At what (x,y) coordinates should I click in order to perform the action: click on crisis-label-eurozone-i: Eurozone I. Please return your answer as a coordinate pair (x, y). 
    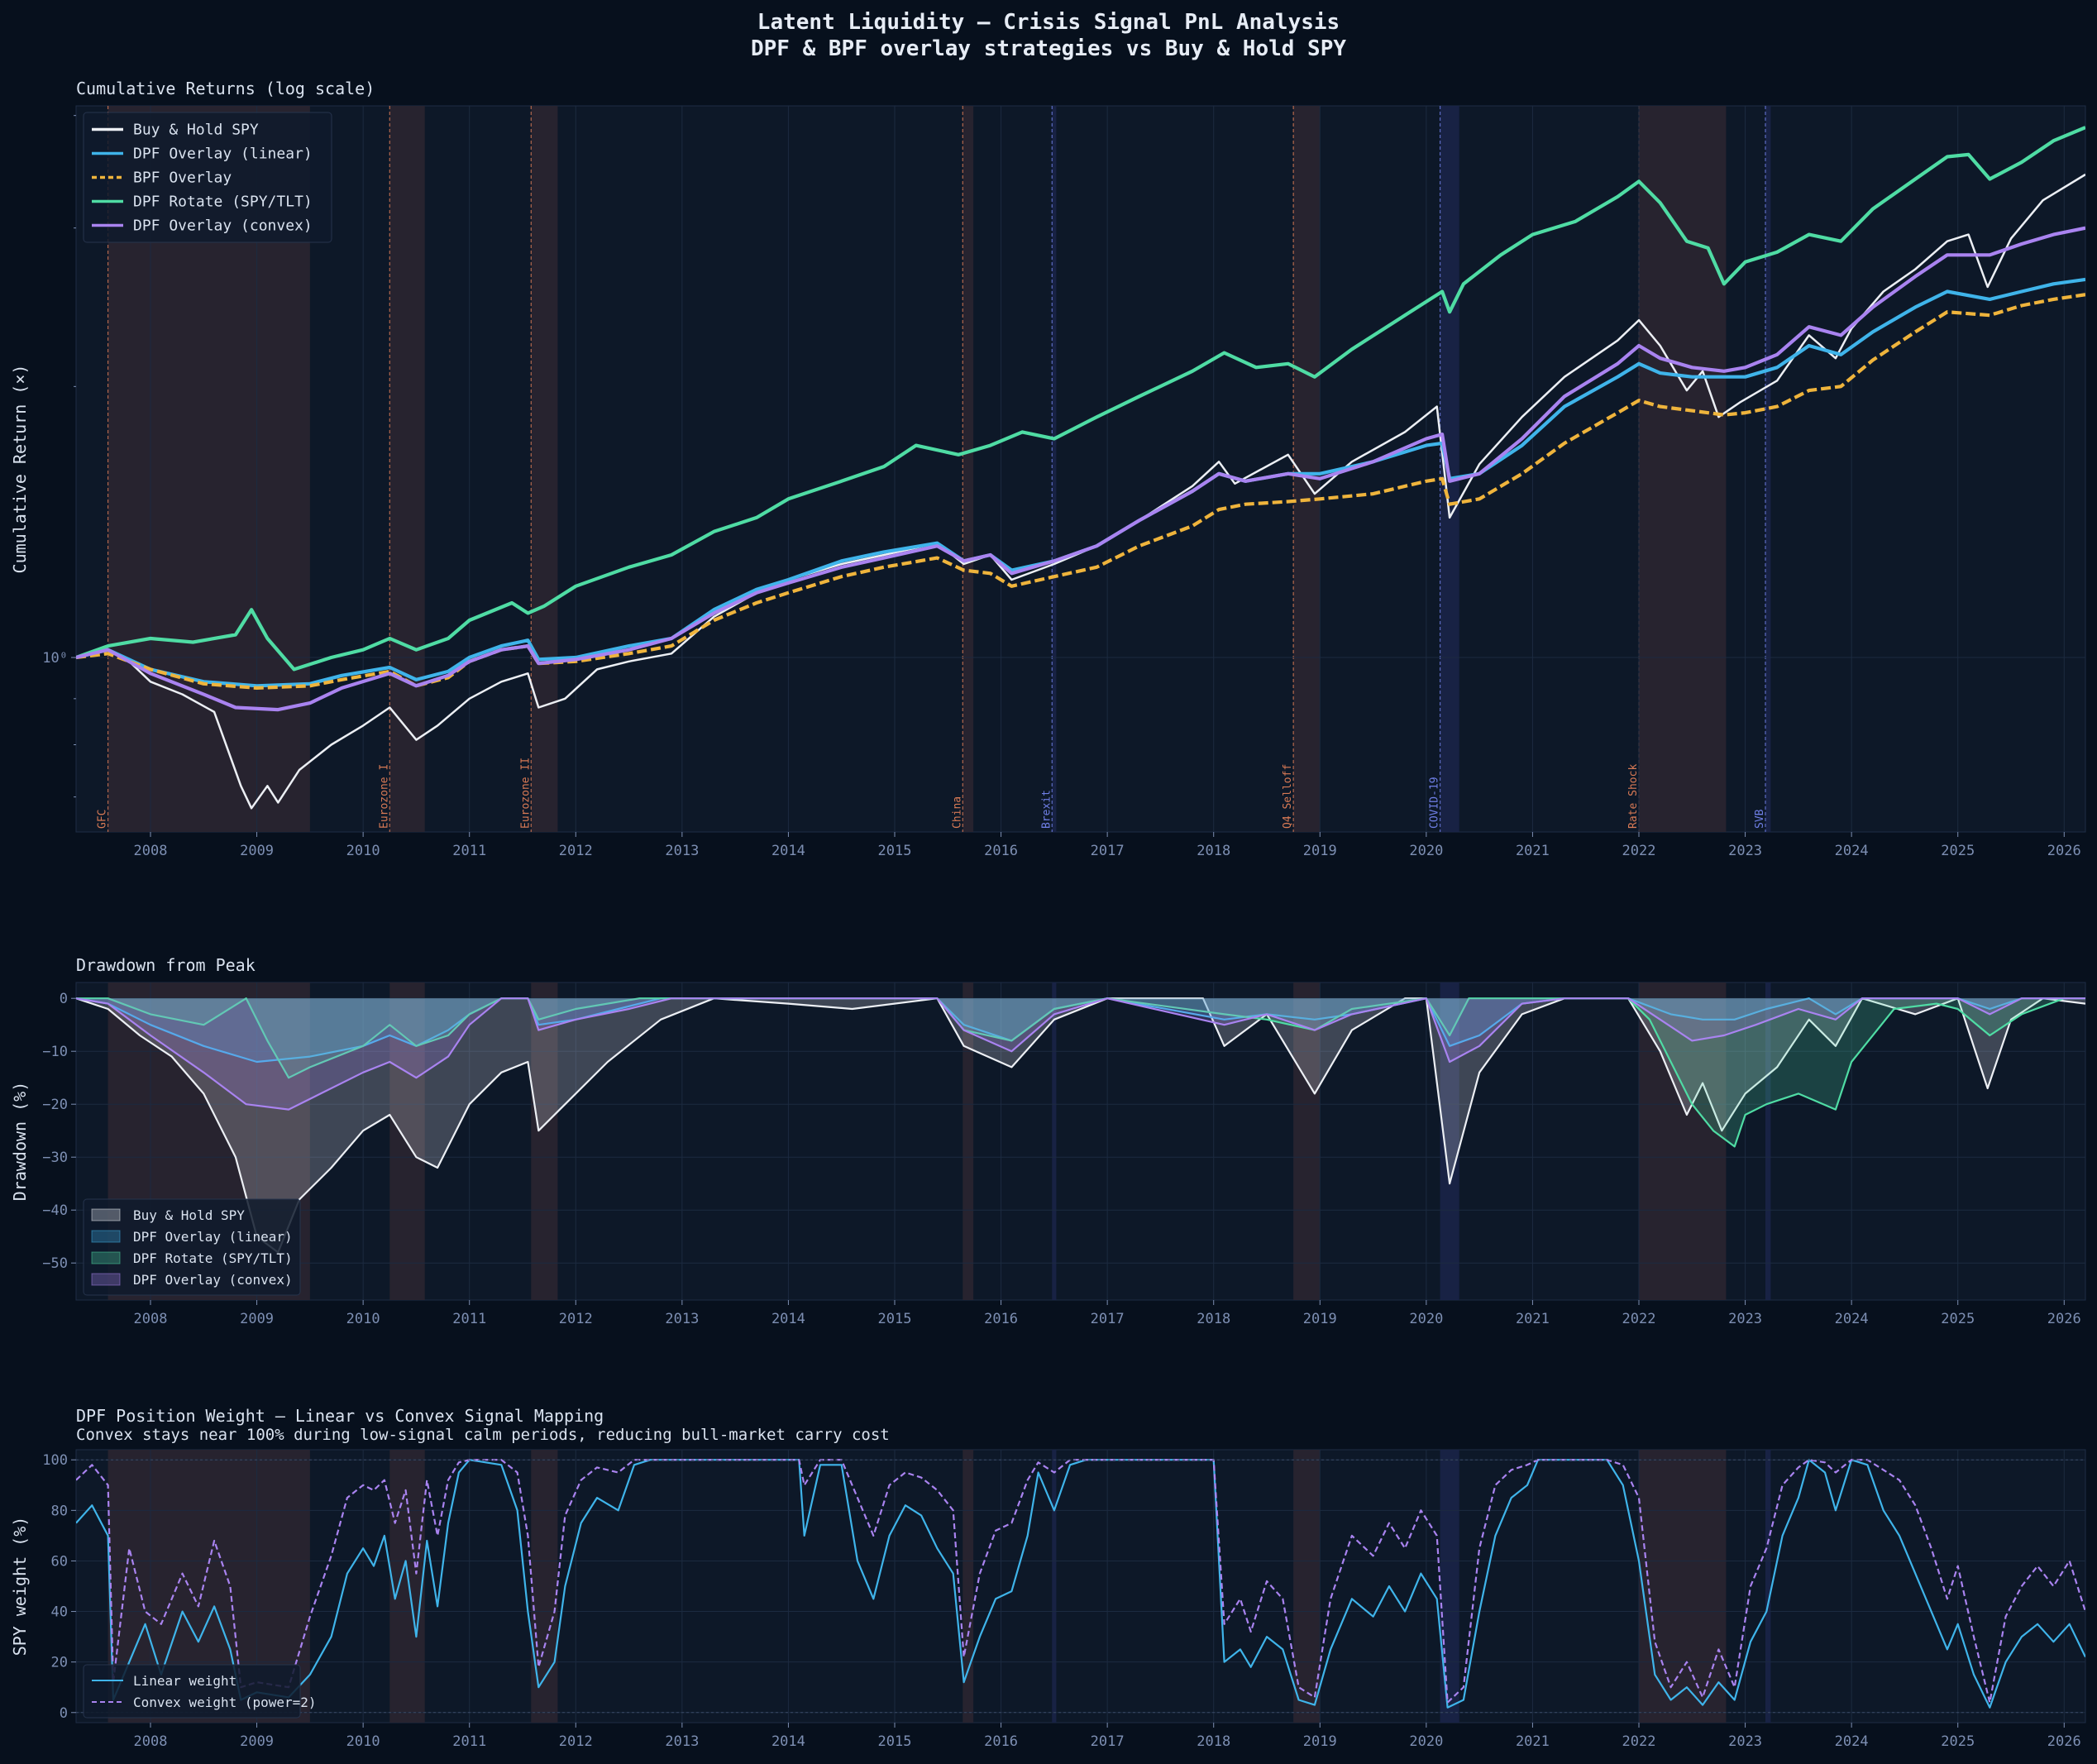
    Looking at the image, I should click on (384, 796).